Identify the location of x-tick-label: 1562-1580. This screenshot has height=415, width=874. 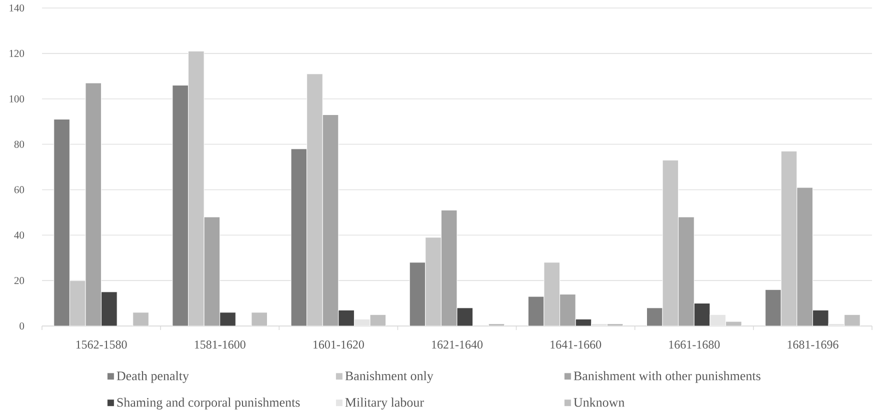
(101, 344).